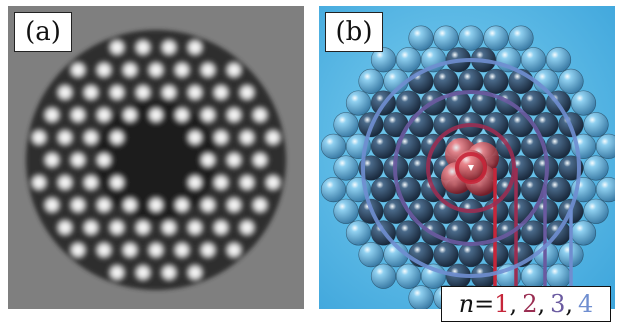 The height and width of the screenshot is (325, 619). Describe the element at coordinates (586, 304) in the screenshot. I see `legend-n4: 4` at that location.